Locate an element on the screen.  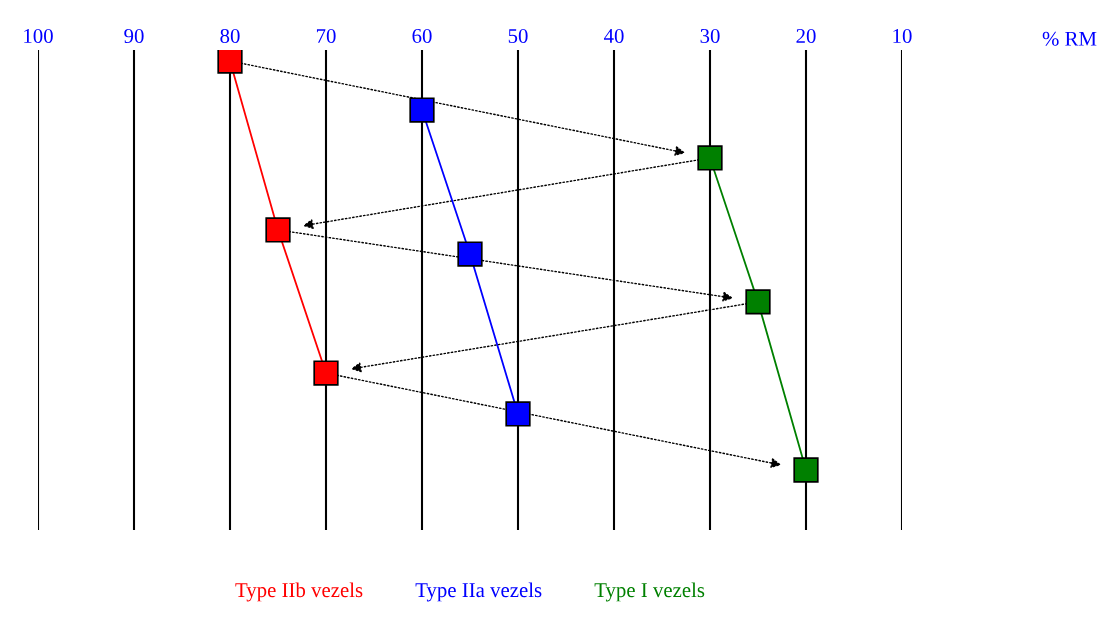
text: Type I vezels is located at coordinates (649, 592).